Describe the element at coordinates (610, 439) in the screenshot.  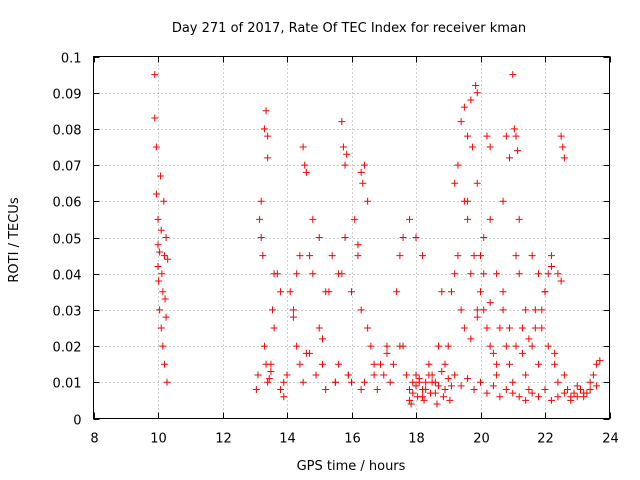
I see `x-tick-label: 24` at that location.